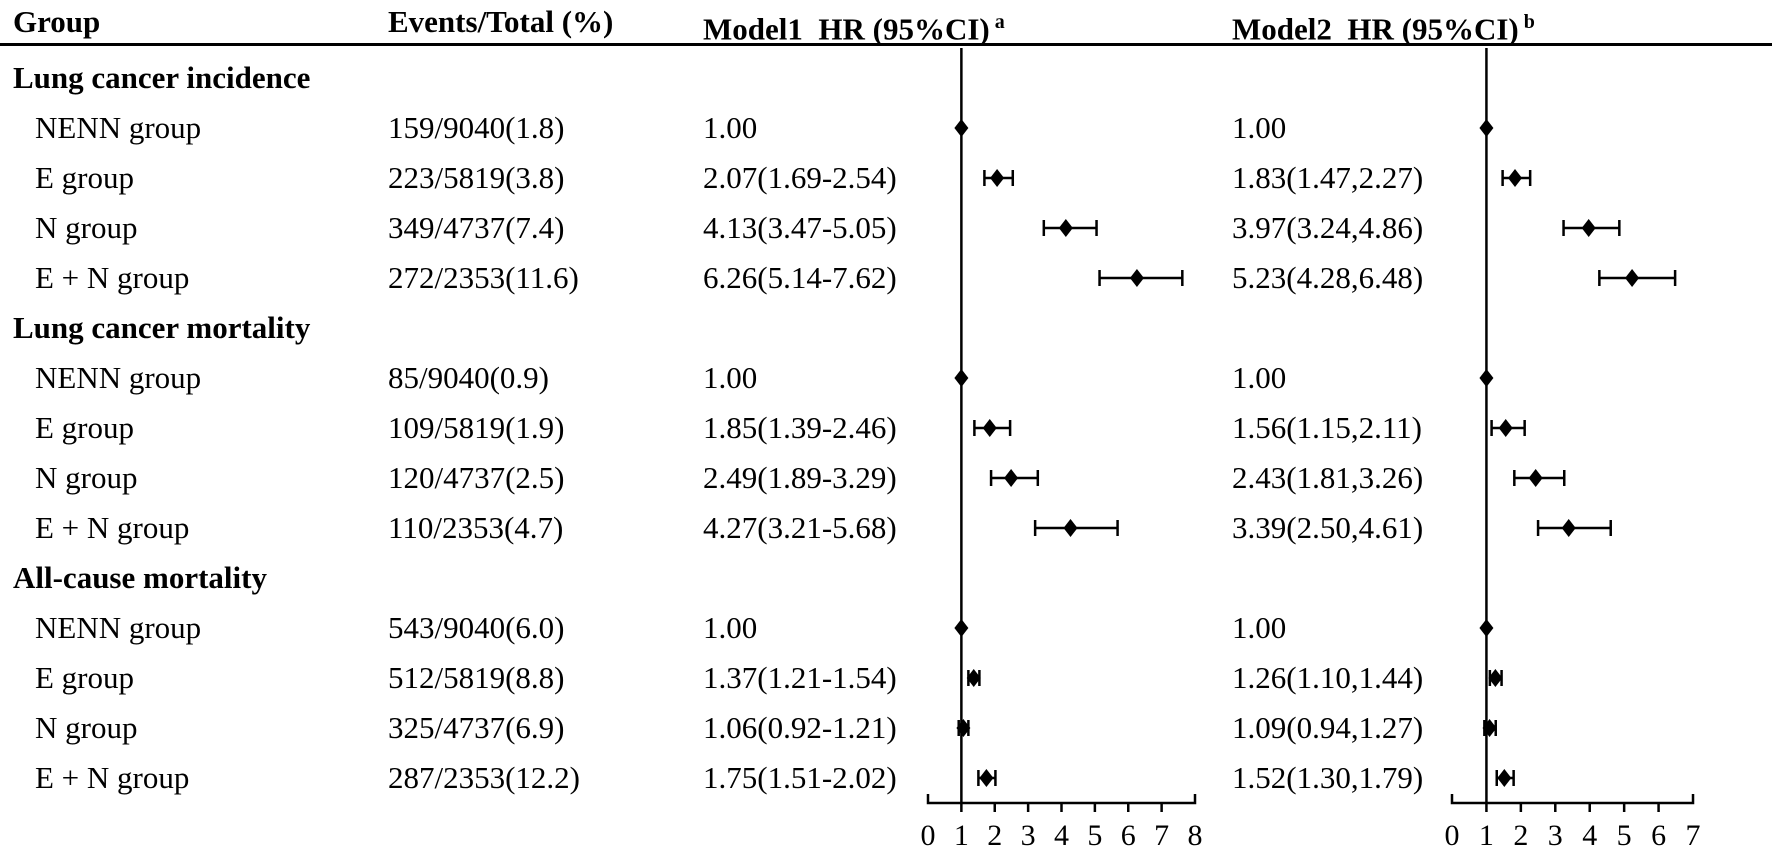 The image size is (1772, 862). Describe the element at coordinates (476, 127) in the screenshot. I see `row-events-value: 159/9040(1.8)` at that location.